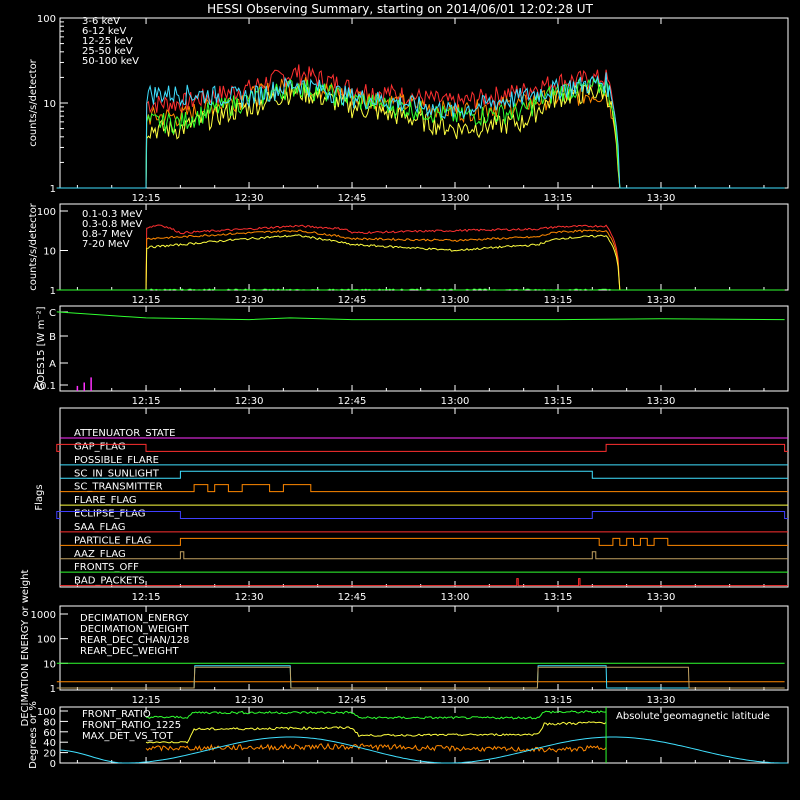  I want to click on flag-label: FLARE_FLAG, so click(105, 500).